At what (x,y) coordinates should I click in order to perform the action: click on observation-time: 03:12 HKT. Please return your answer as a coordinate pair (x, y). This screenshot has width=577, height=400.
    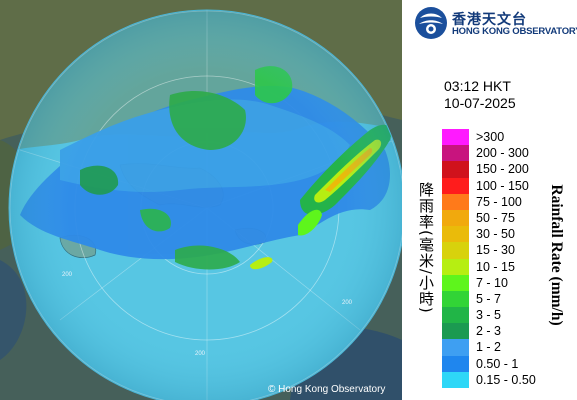
    Looking at the image, I should click on (477, 86).